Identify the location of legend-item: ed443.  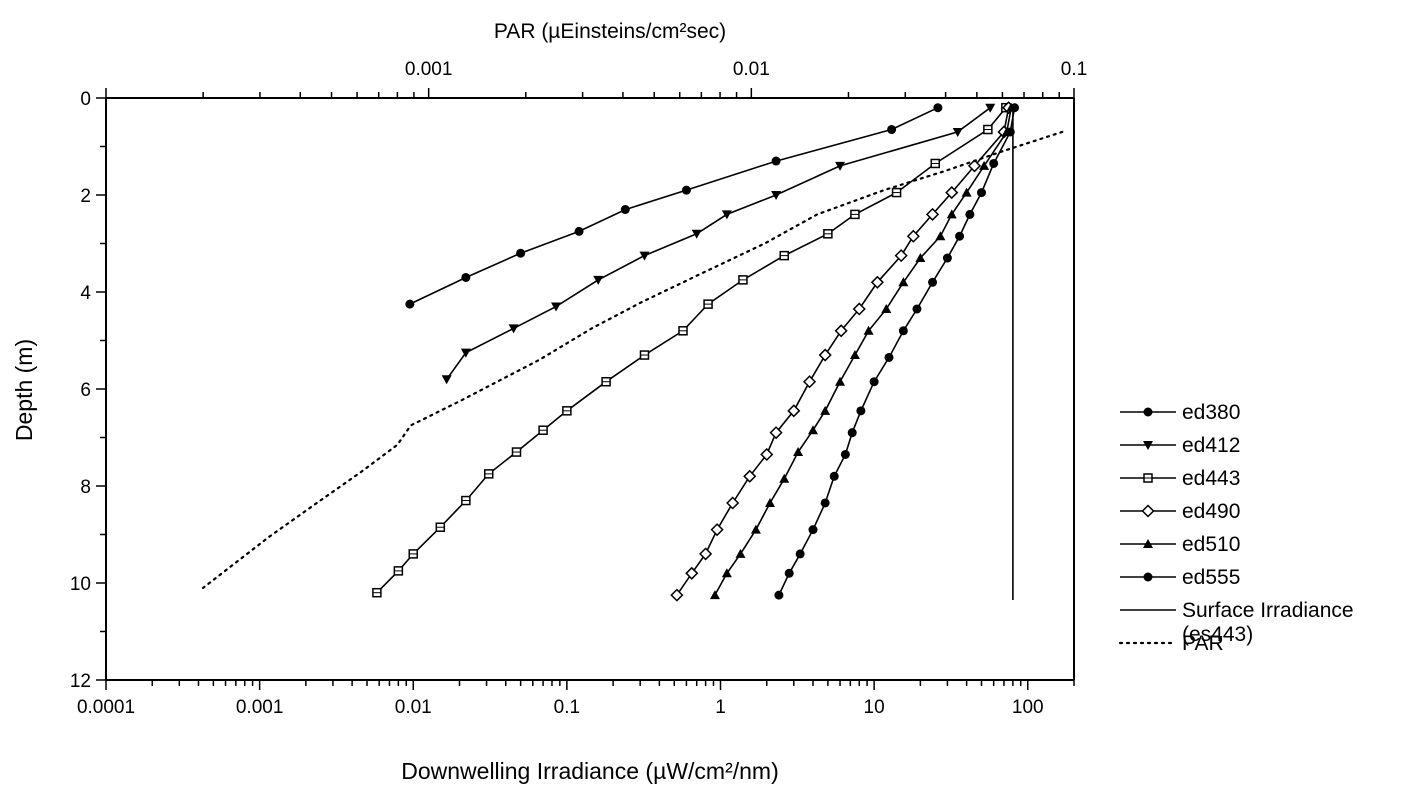
(1180, 478).